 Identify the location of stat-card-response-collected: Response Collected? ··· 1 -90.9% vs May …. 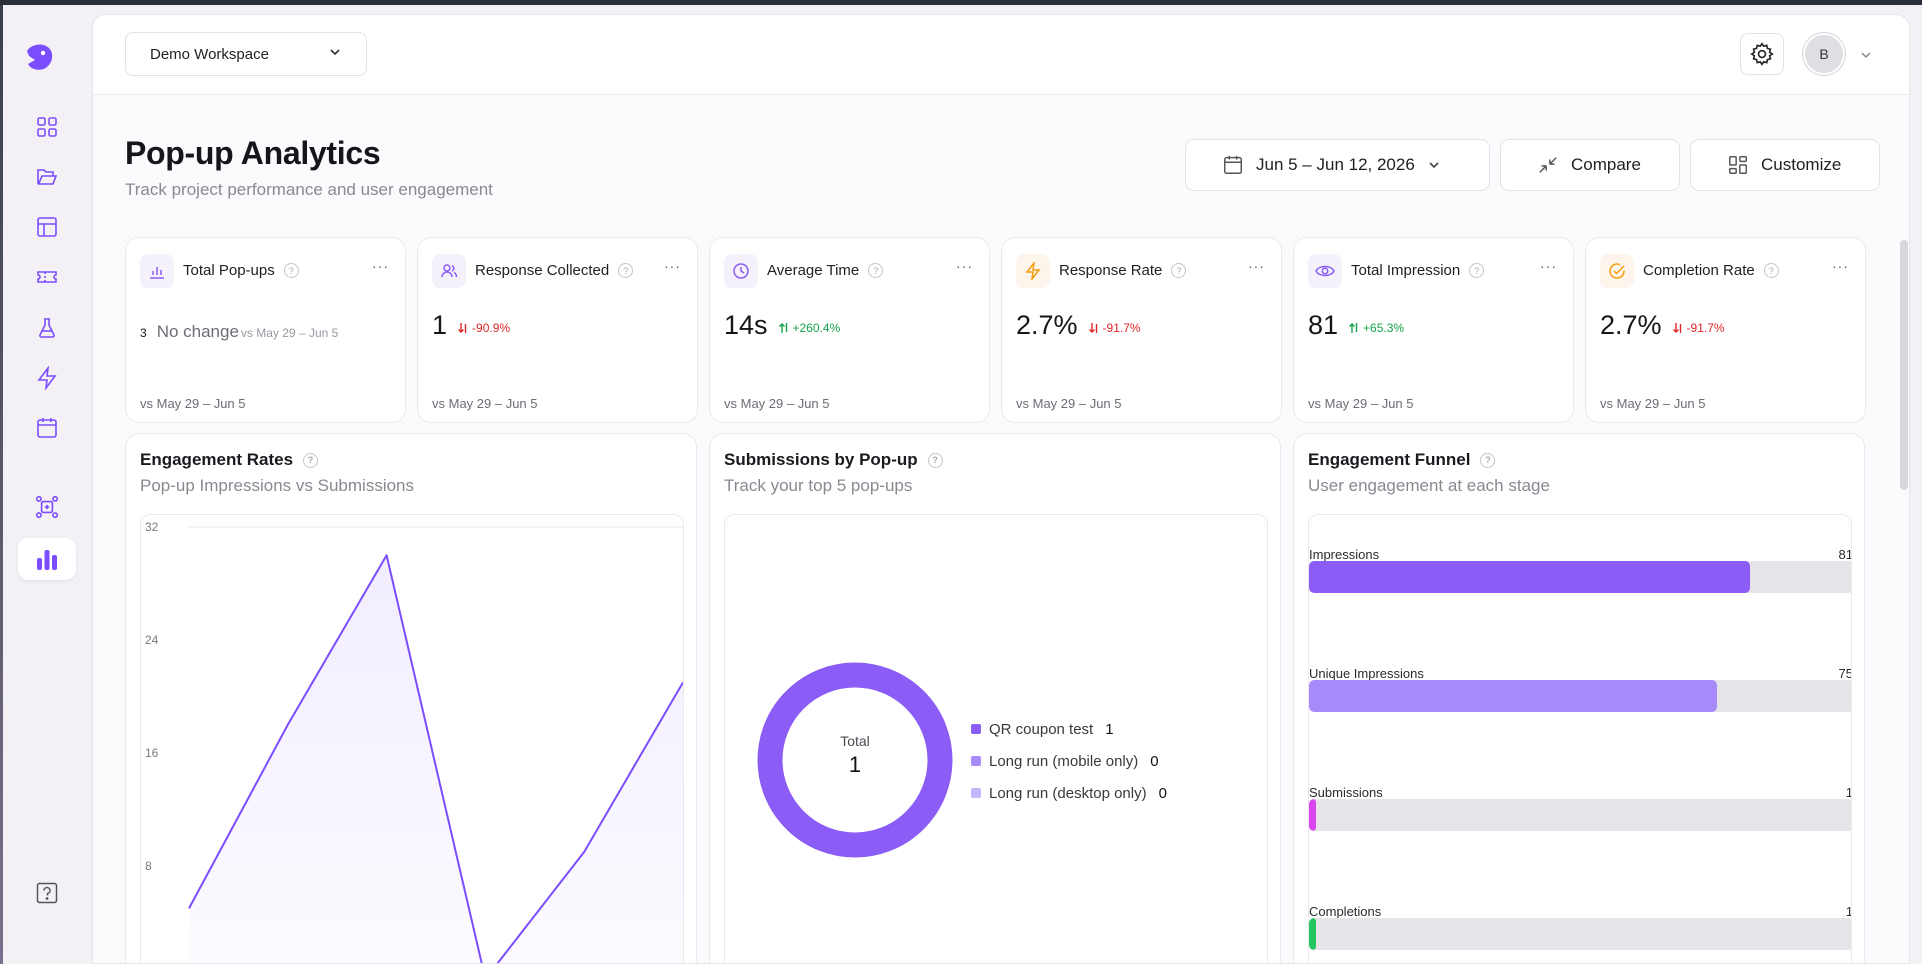
(557, 330).